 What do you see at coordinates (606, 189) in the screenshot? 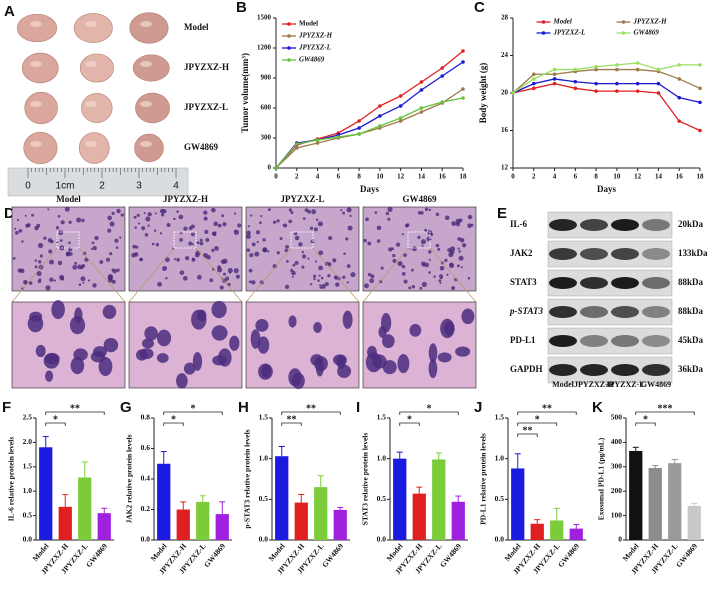
I see `x-axis-label: Days` at bounding box center [606, 189].